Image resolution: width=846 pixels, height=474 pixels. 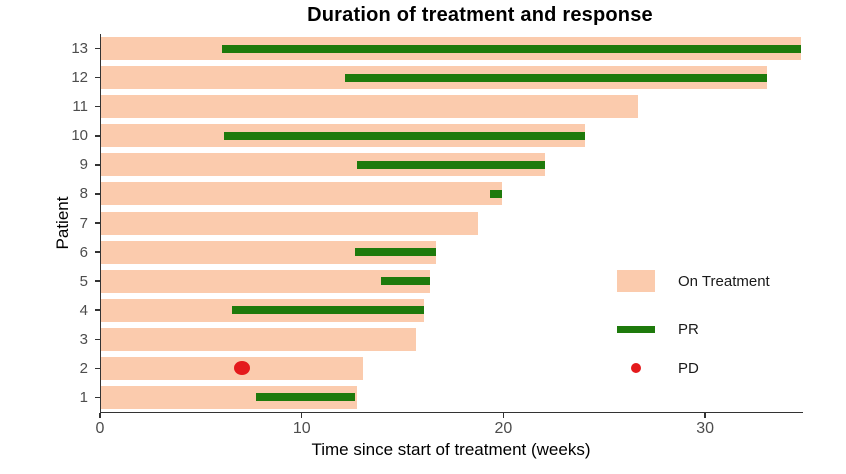 I want to click on pr-line-swatch, so click(x=636, y=329).